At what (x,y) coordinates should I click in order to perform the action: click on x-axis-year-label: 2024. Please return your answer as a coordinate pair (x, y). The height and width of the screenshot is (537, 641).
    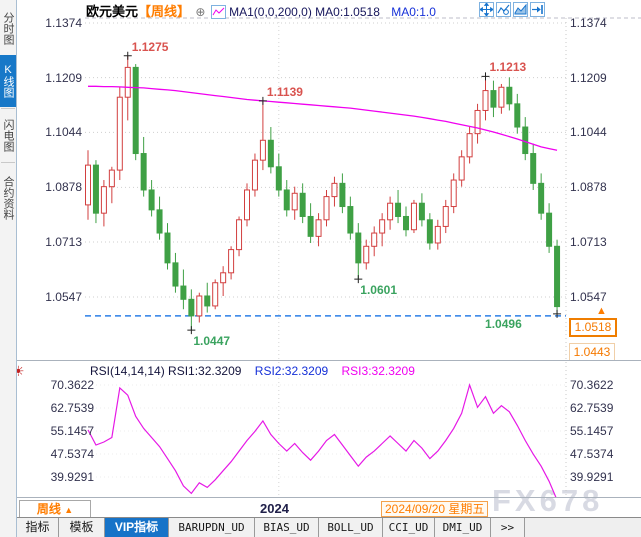
    Looking at the image, I should click on (274, 508).